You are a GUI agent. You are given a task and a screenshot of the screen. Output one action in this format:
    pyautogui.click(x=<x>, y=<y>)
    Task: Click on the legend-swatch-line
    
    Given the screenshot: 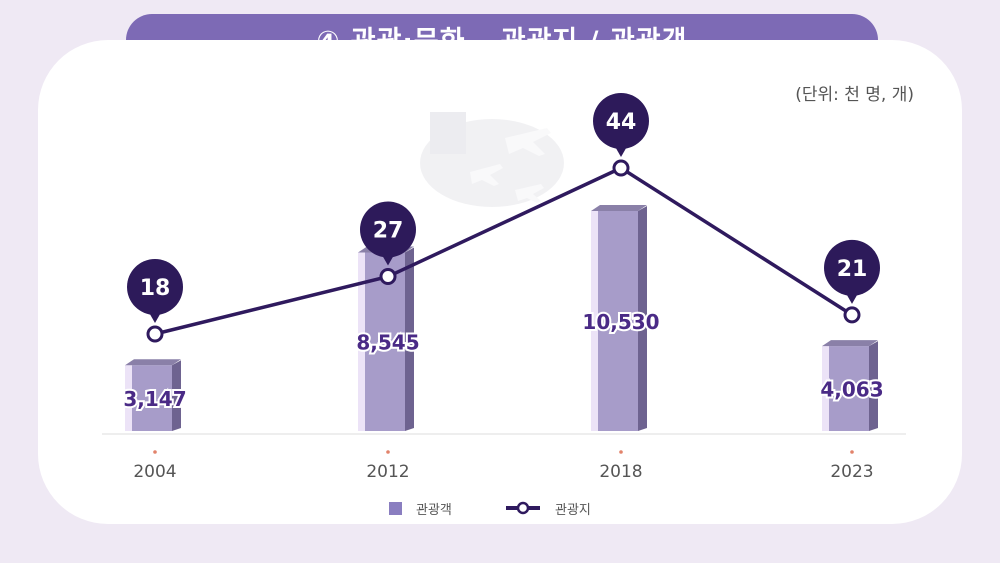 What is the action you would take?
    pyautogui.click(x=523, y=508)
    